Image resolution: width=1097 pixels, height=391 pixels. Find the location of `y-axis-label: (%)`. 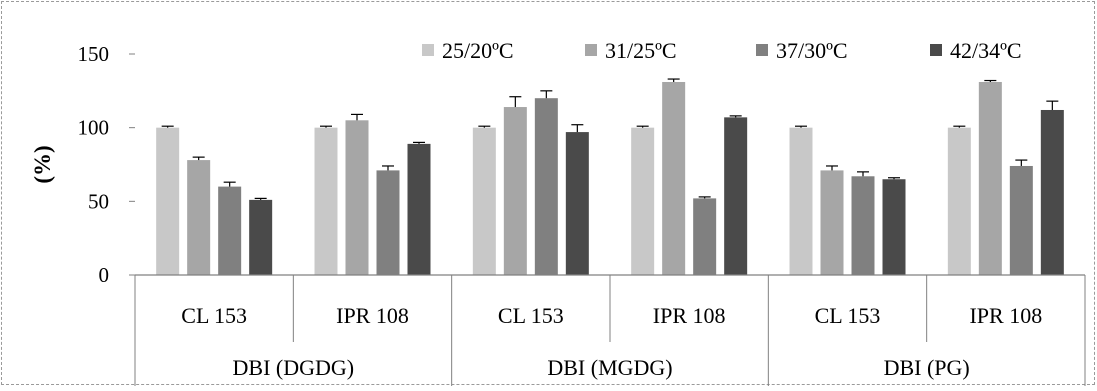

y-axis-label: (%) is located at coordinates (42, 164).